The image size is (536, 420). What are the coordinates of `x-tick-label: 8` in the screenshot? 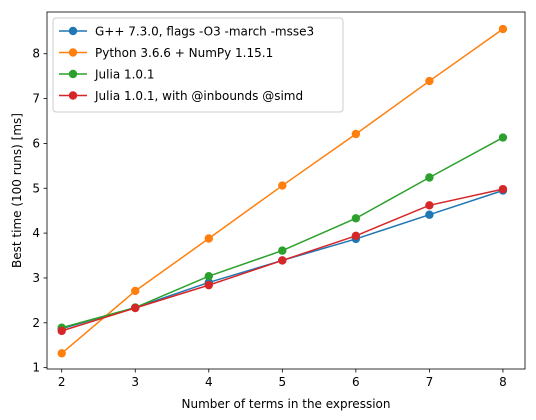 It's located at (503, 382).